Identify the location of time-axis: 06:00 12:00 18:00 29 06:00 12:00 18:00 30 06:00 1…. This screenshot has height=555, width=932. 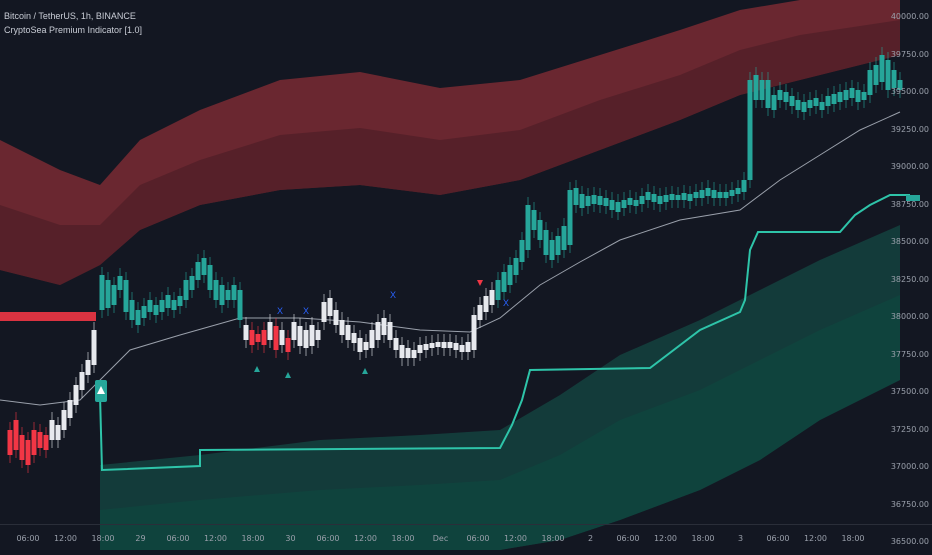
(466, 537).